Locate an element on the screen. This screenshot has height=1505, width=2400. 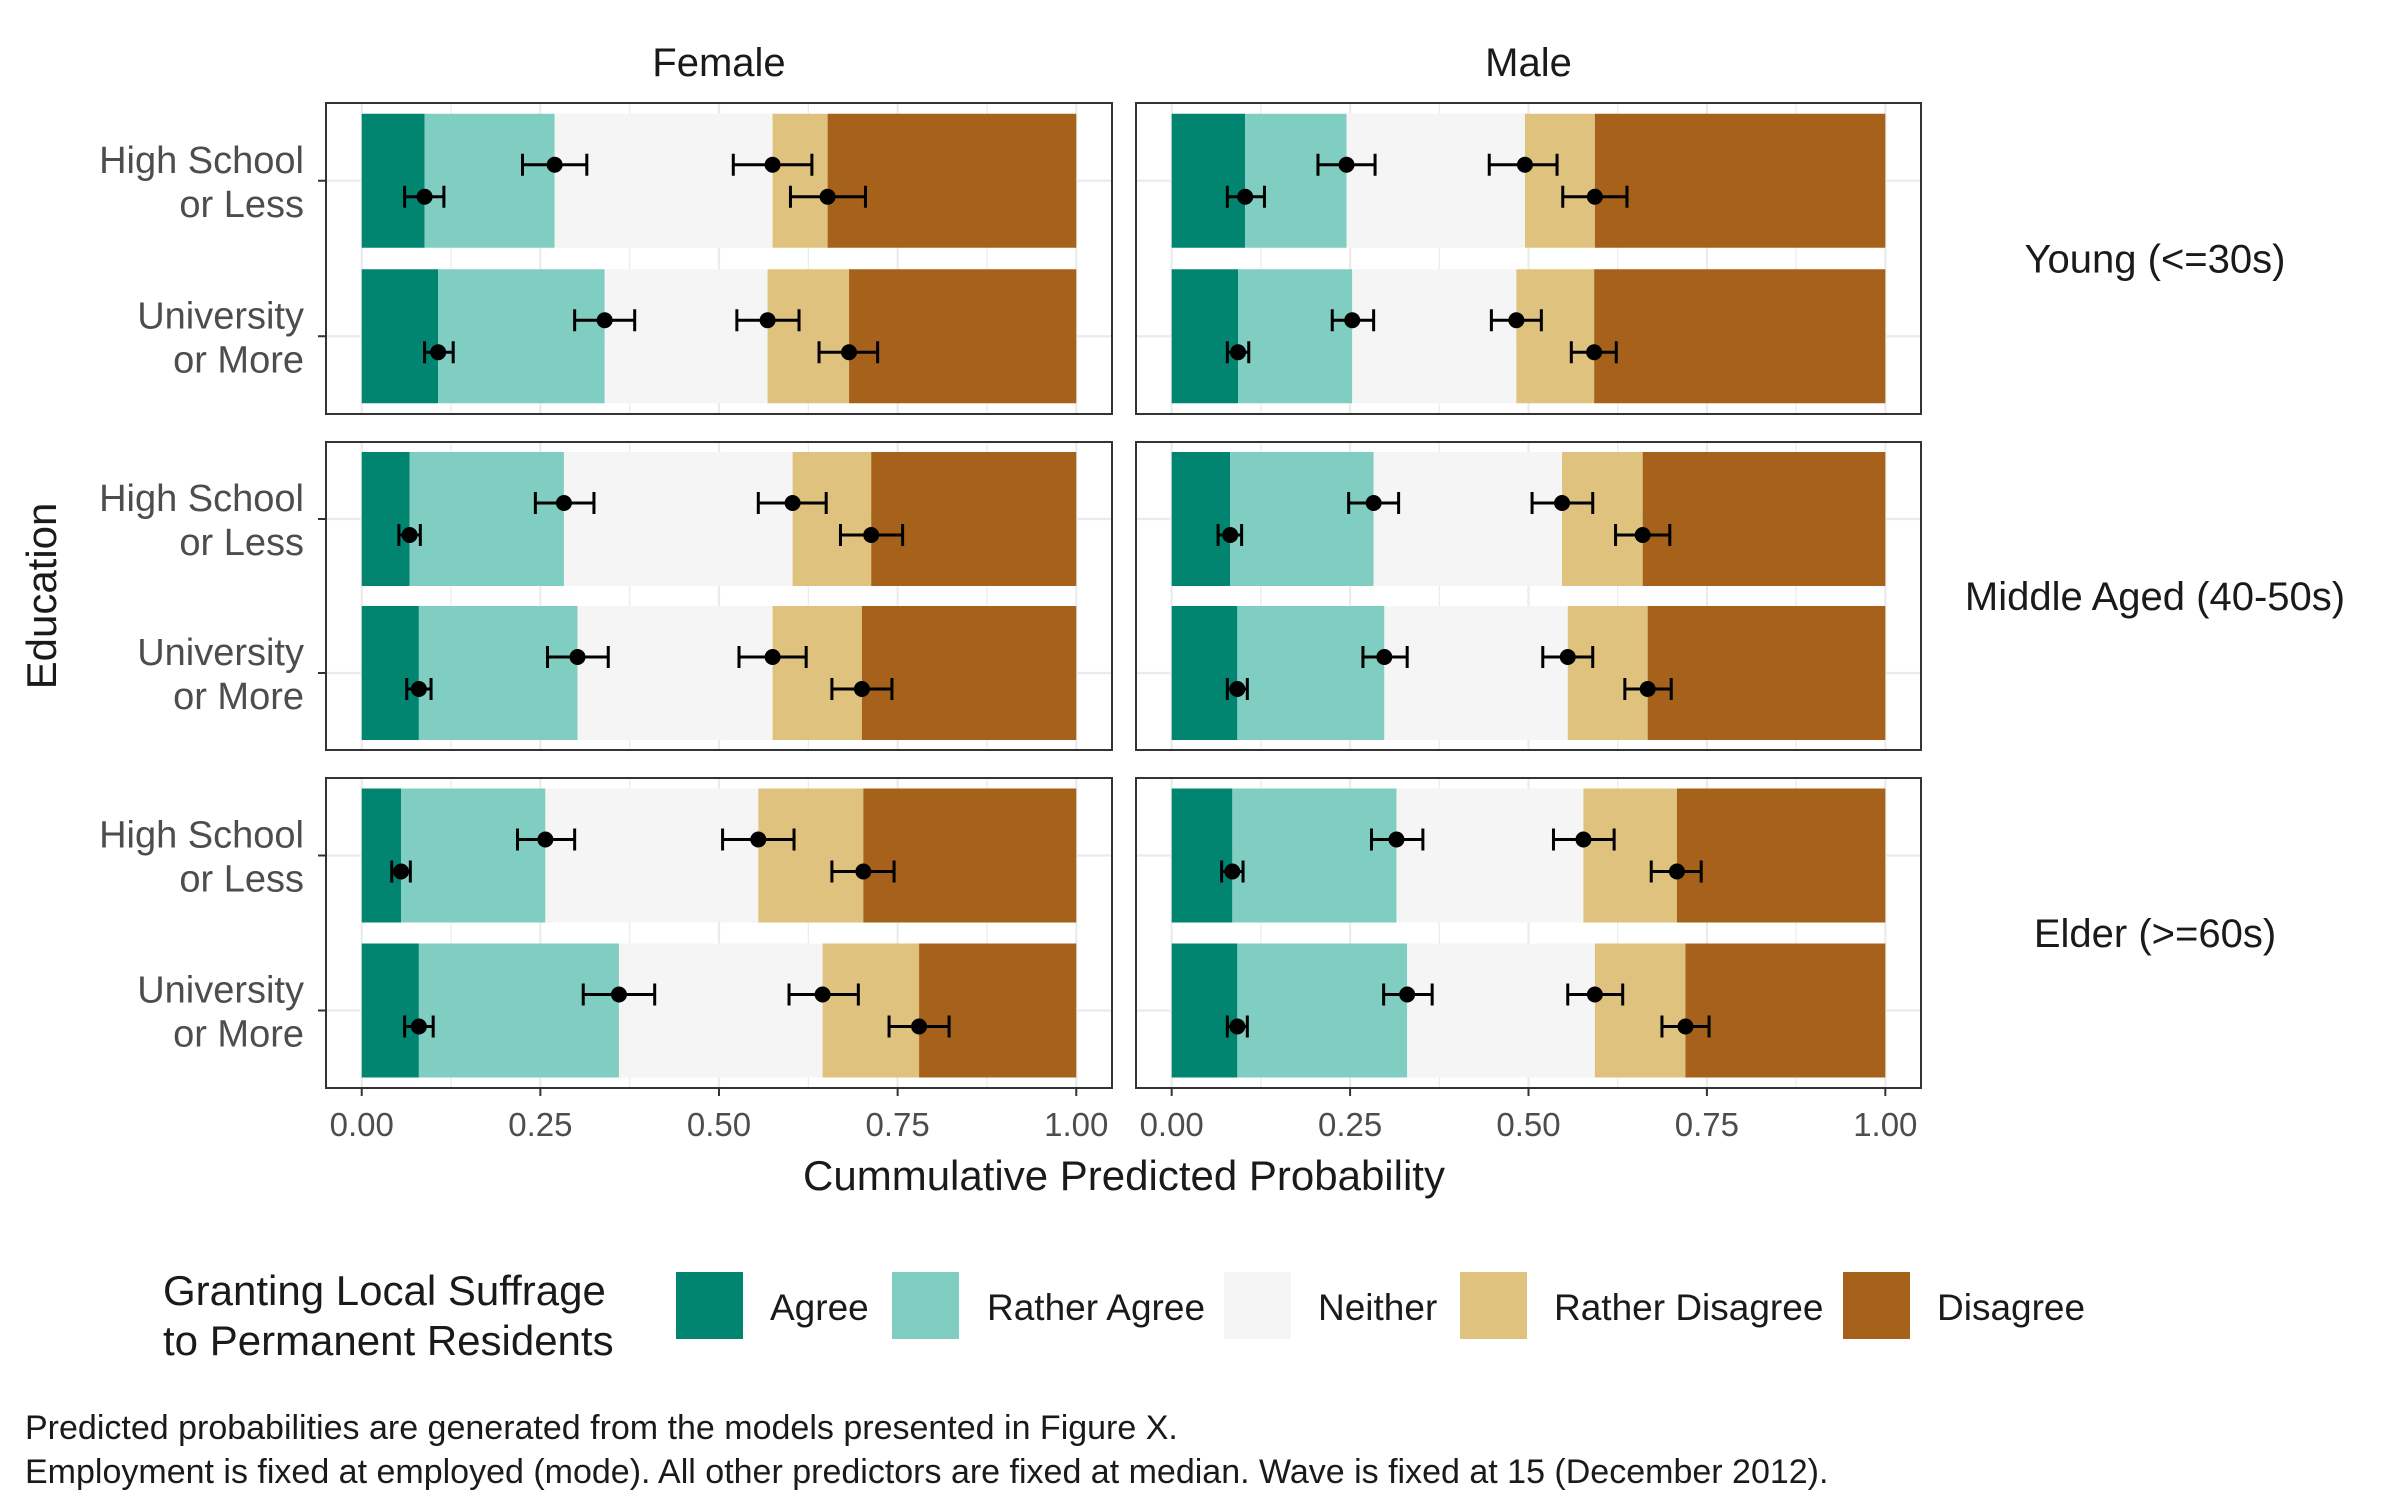
legend-label: Neither is located at coordinates (1377, 1307).